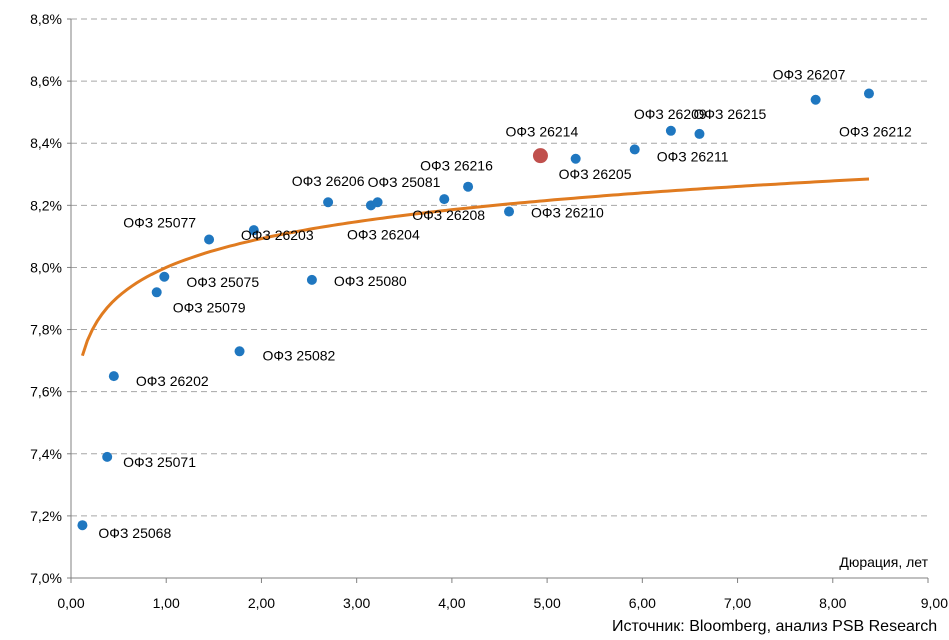 The height and width of the screenshot is (640, 949). Describe the element at coordinates (70, 603) in the screenshot. I see `x-tick-label: 0,00` at that location.